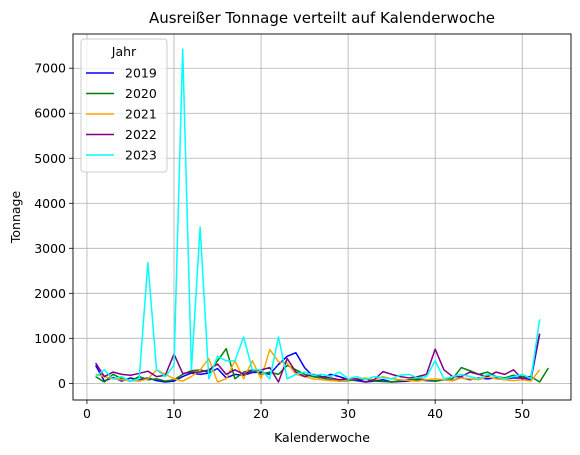 Image resolution: width=580 pixels, height=455 pixels. Describe the element at coordinates (50, 68) in the screenshot. I see `y-tick-label: 7000` at that location.